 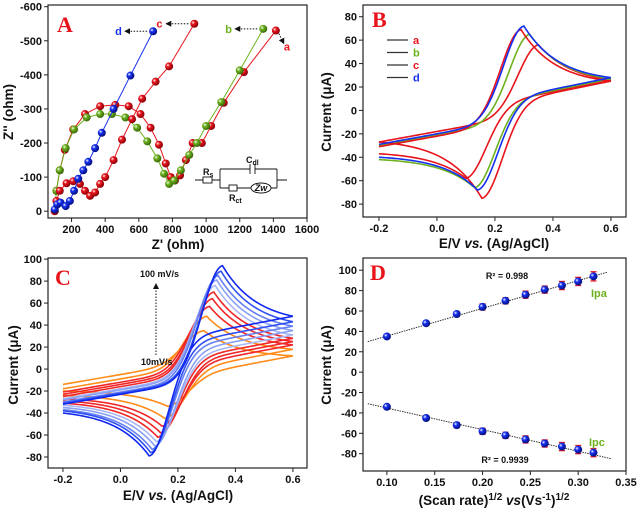 I want to click on y-tick-label: -400, so click(x=31, y=76).